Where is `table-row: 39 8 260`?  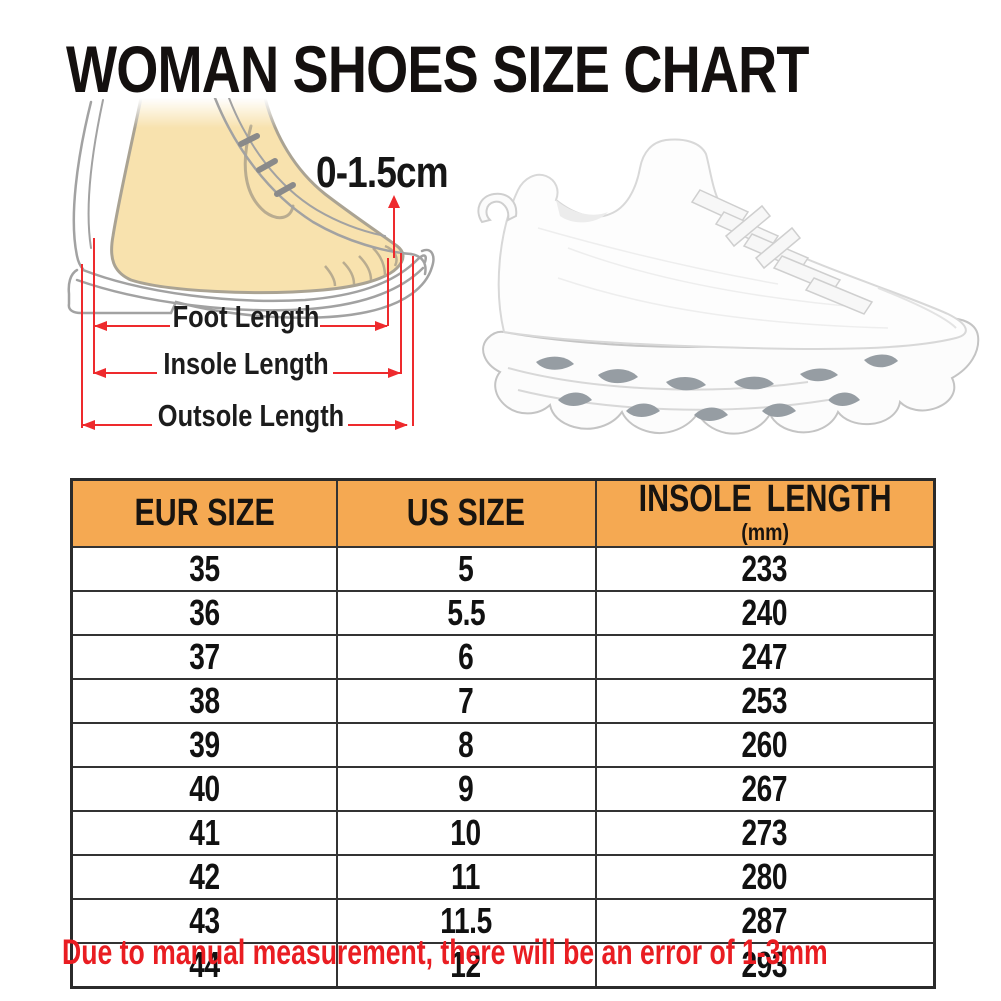
table-row: 39 8 260 is located at coordinates (503, 745).